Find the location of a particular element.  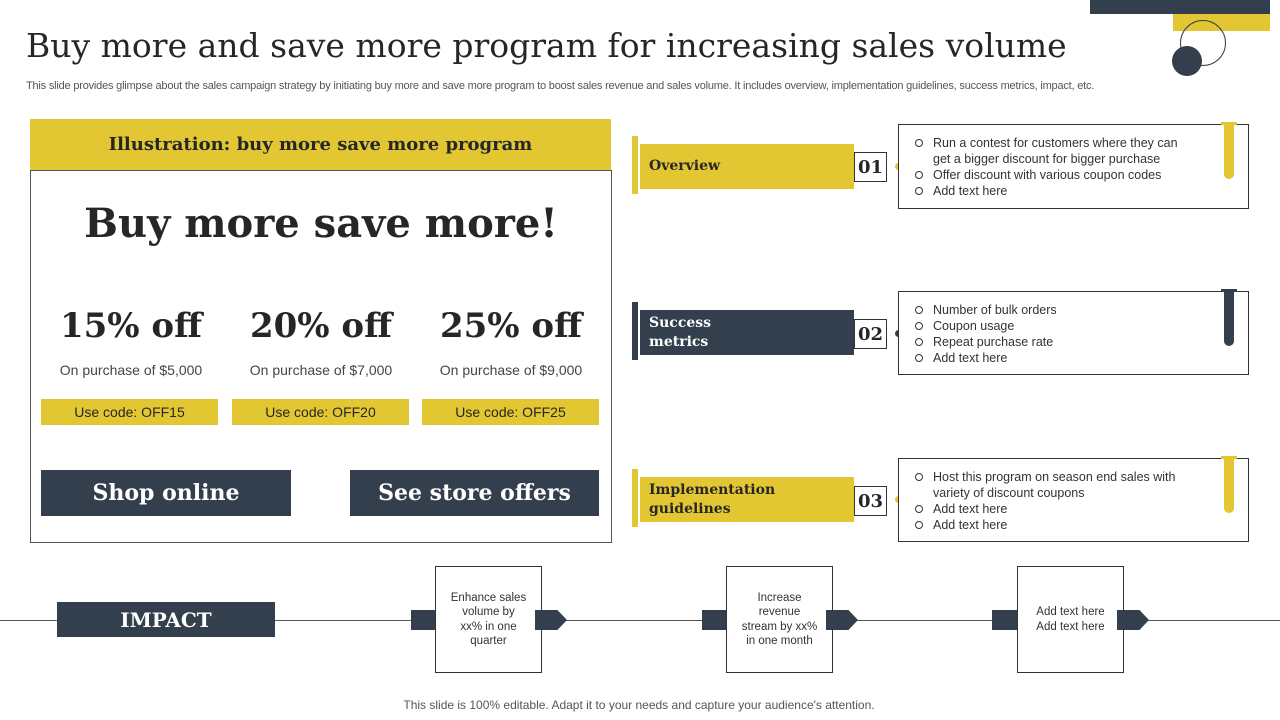

coupon-code: Use code: OFF15 is located at coordinates (129, 412).